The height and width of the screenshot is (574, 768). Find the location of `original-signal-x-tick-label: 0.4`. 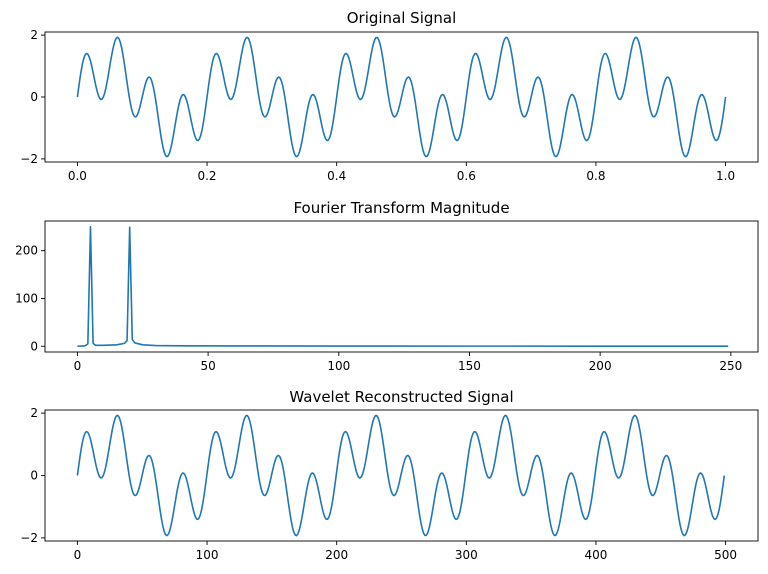

original-signal-x-tick-label: 0.4 is located at coordinates (336, 176).